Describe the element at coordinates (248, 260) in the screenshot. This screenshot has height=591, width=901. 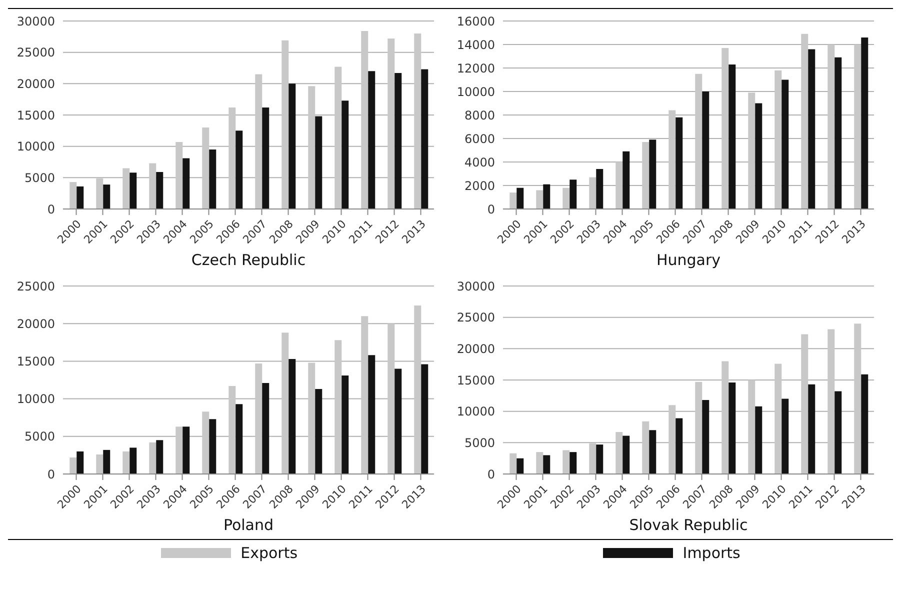
I see `x-axis-title: Czech Republic` at that location.